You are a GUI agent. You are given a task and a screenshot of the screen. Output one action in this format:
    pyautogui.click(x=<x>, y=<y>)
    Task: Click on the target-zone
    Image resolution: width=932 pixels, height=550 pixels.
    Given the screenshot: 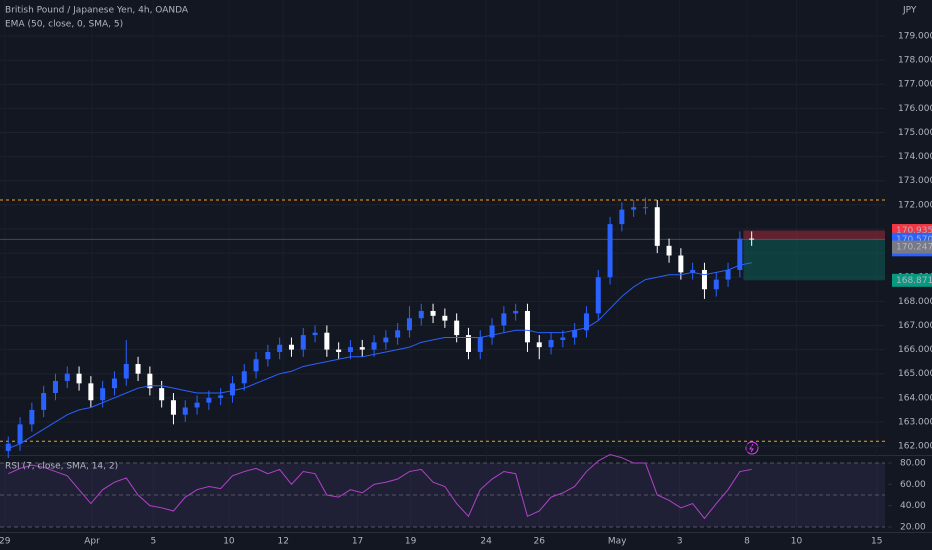 What is the action you would take?
    pyautogui.click(x=814, y=260)
    